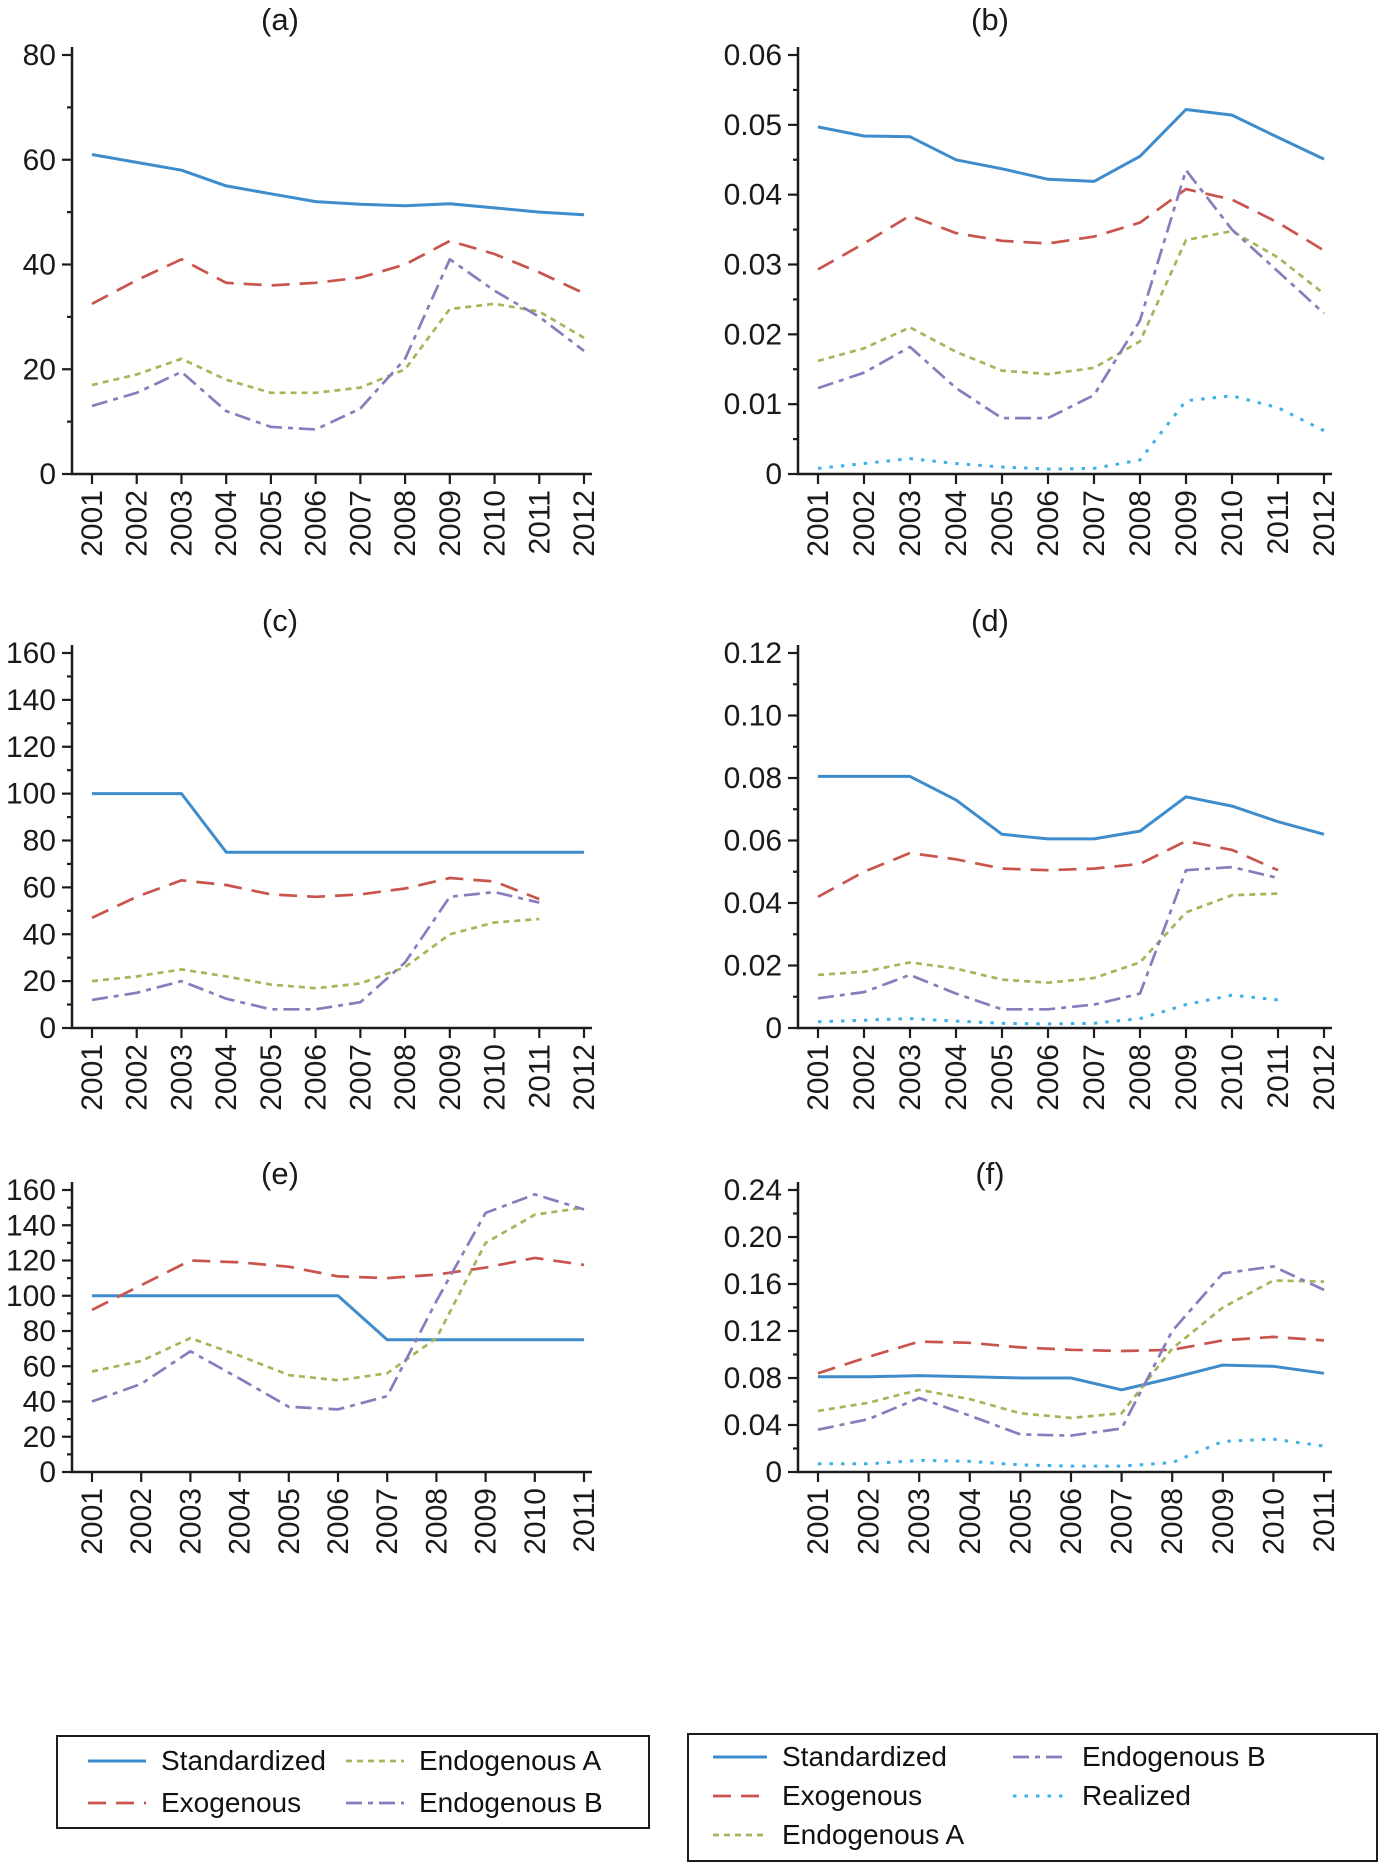 The width and height of the screenshot is (1380, 1864). Describe the element at coordinates (338, 1318) in the screenshot. I see `chart-e-series-standardized` at that location.